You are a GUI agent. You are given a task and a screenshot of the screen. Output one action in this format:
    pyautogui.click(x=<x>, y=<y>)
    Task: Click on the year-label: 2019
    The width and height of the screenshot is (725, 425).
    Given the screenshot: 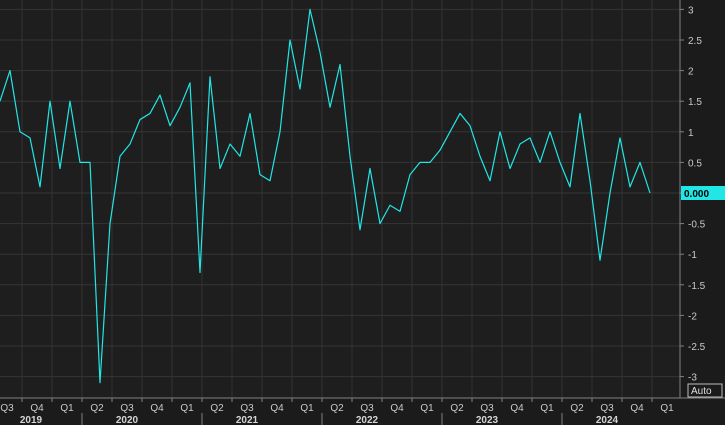 What is the action you would take?
    pyautogui.click(x=31, y=420)
    